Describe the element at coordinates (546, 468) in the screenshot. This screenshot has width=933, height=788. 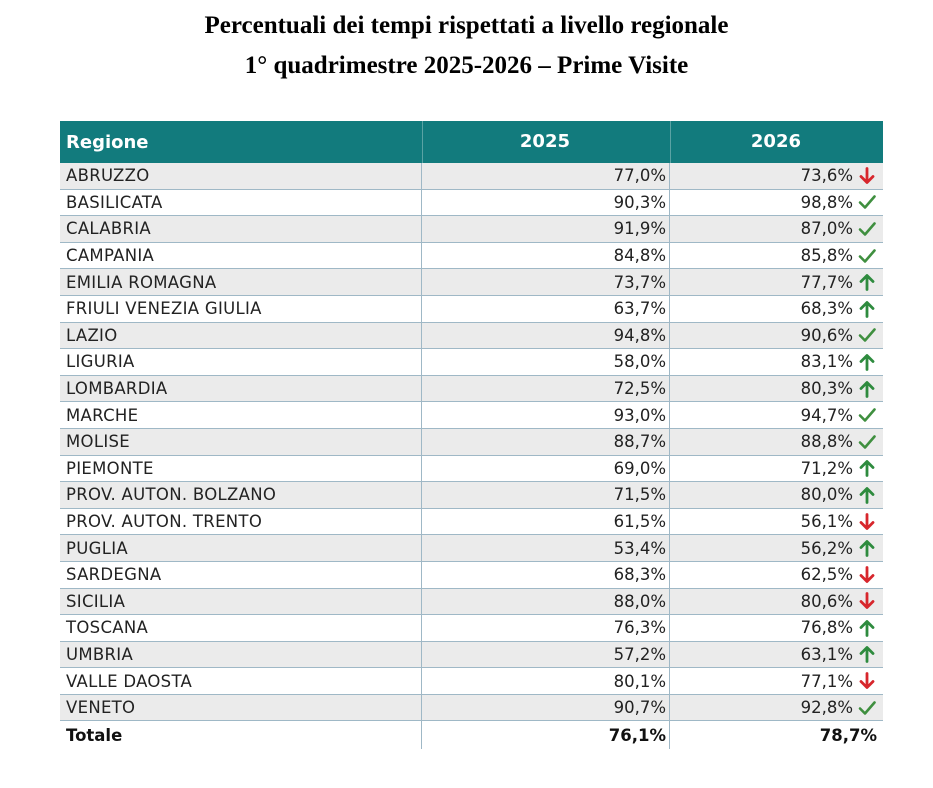
I see `cell-2025: 69,0%` at that location.